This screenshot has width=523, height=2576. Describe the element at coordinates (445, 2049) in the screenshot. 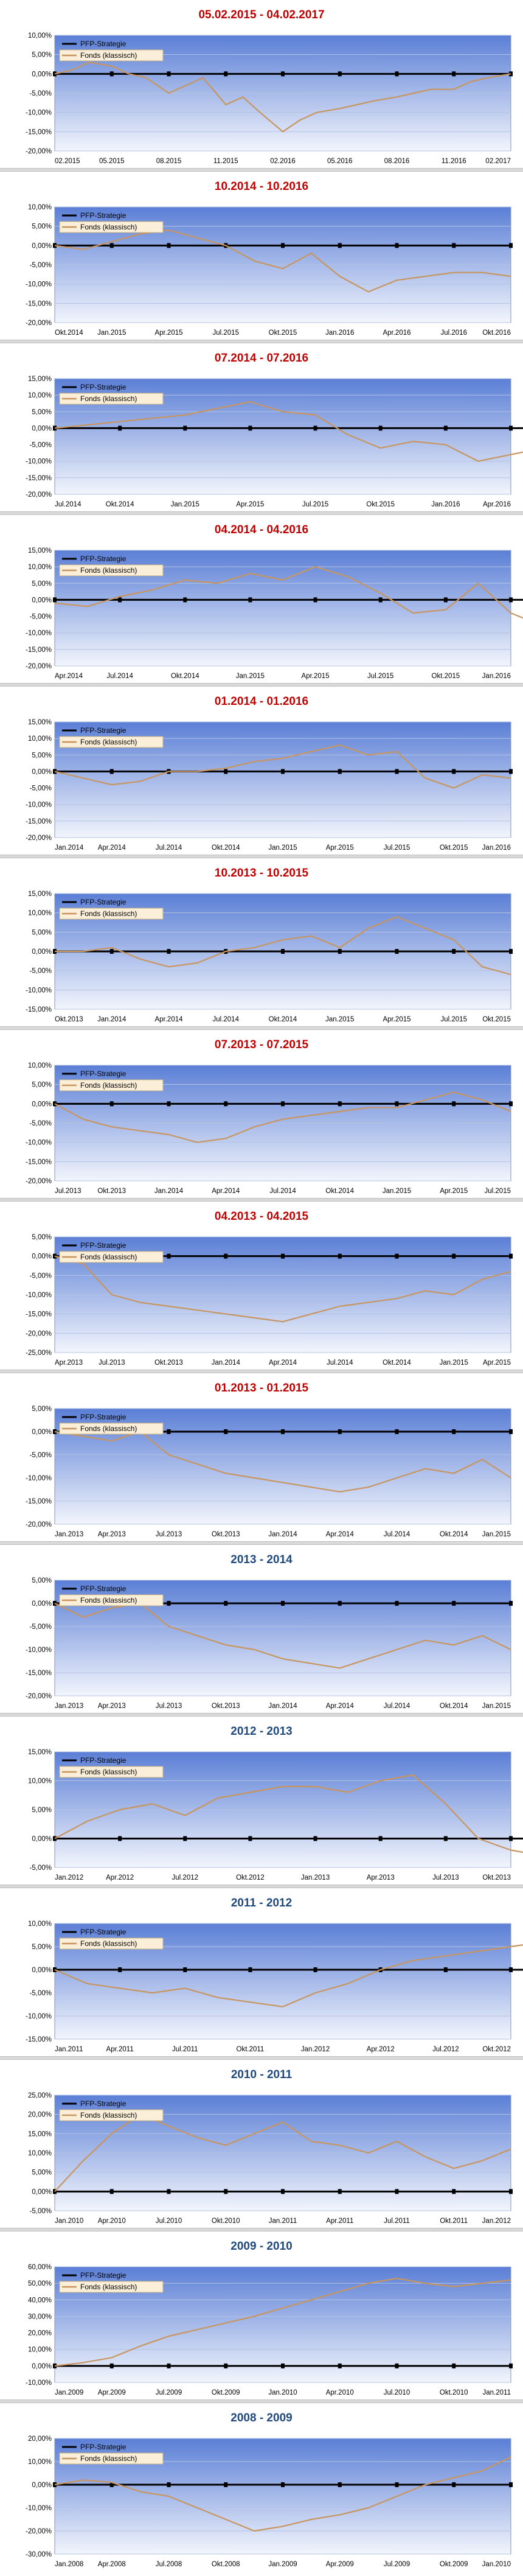

I see `x-tick-label: Jul.2012` at that location.